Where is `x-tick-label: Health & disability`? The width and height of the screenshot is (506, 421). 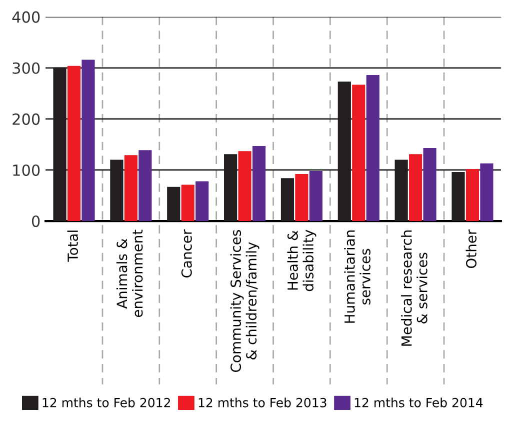
x-tick-label: Health & disability is located at coordinates (301, 261).